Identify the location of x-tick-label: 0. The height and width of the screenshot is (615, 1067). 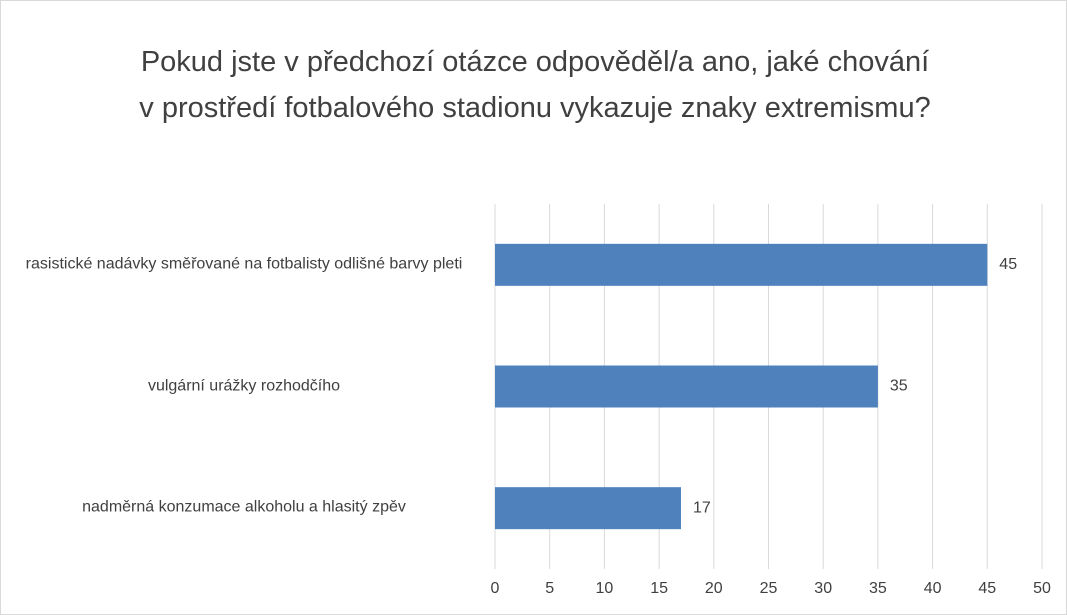
(495, 588).